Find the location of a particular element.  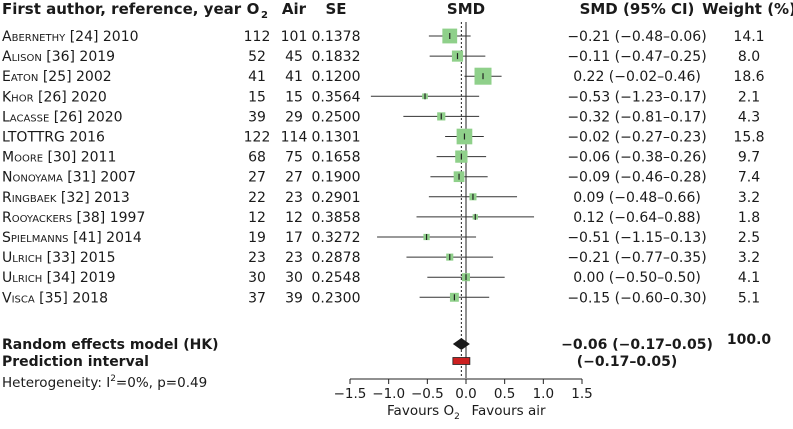

summary-weight: 100.0 is located at coordinates (749, 340).